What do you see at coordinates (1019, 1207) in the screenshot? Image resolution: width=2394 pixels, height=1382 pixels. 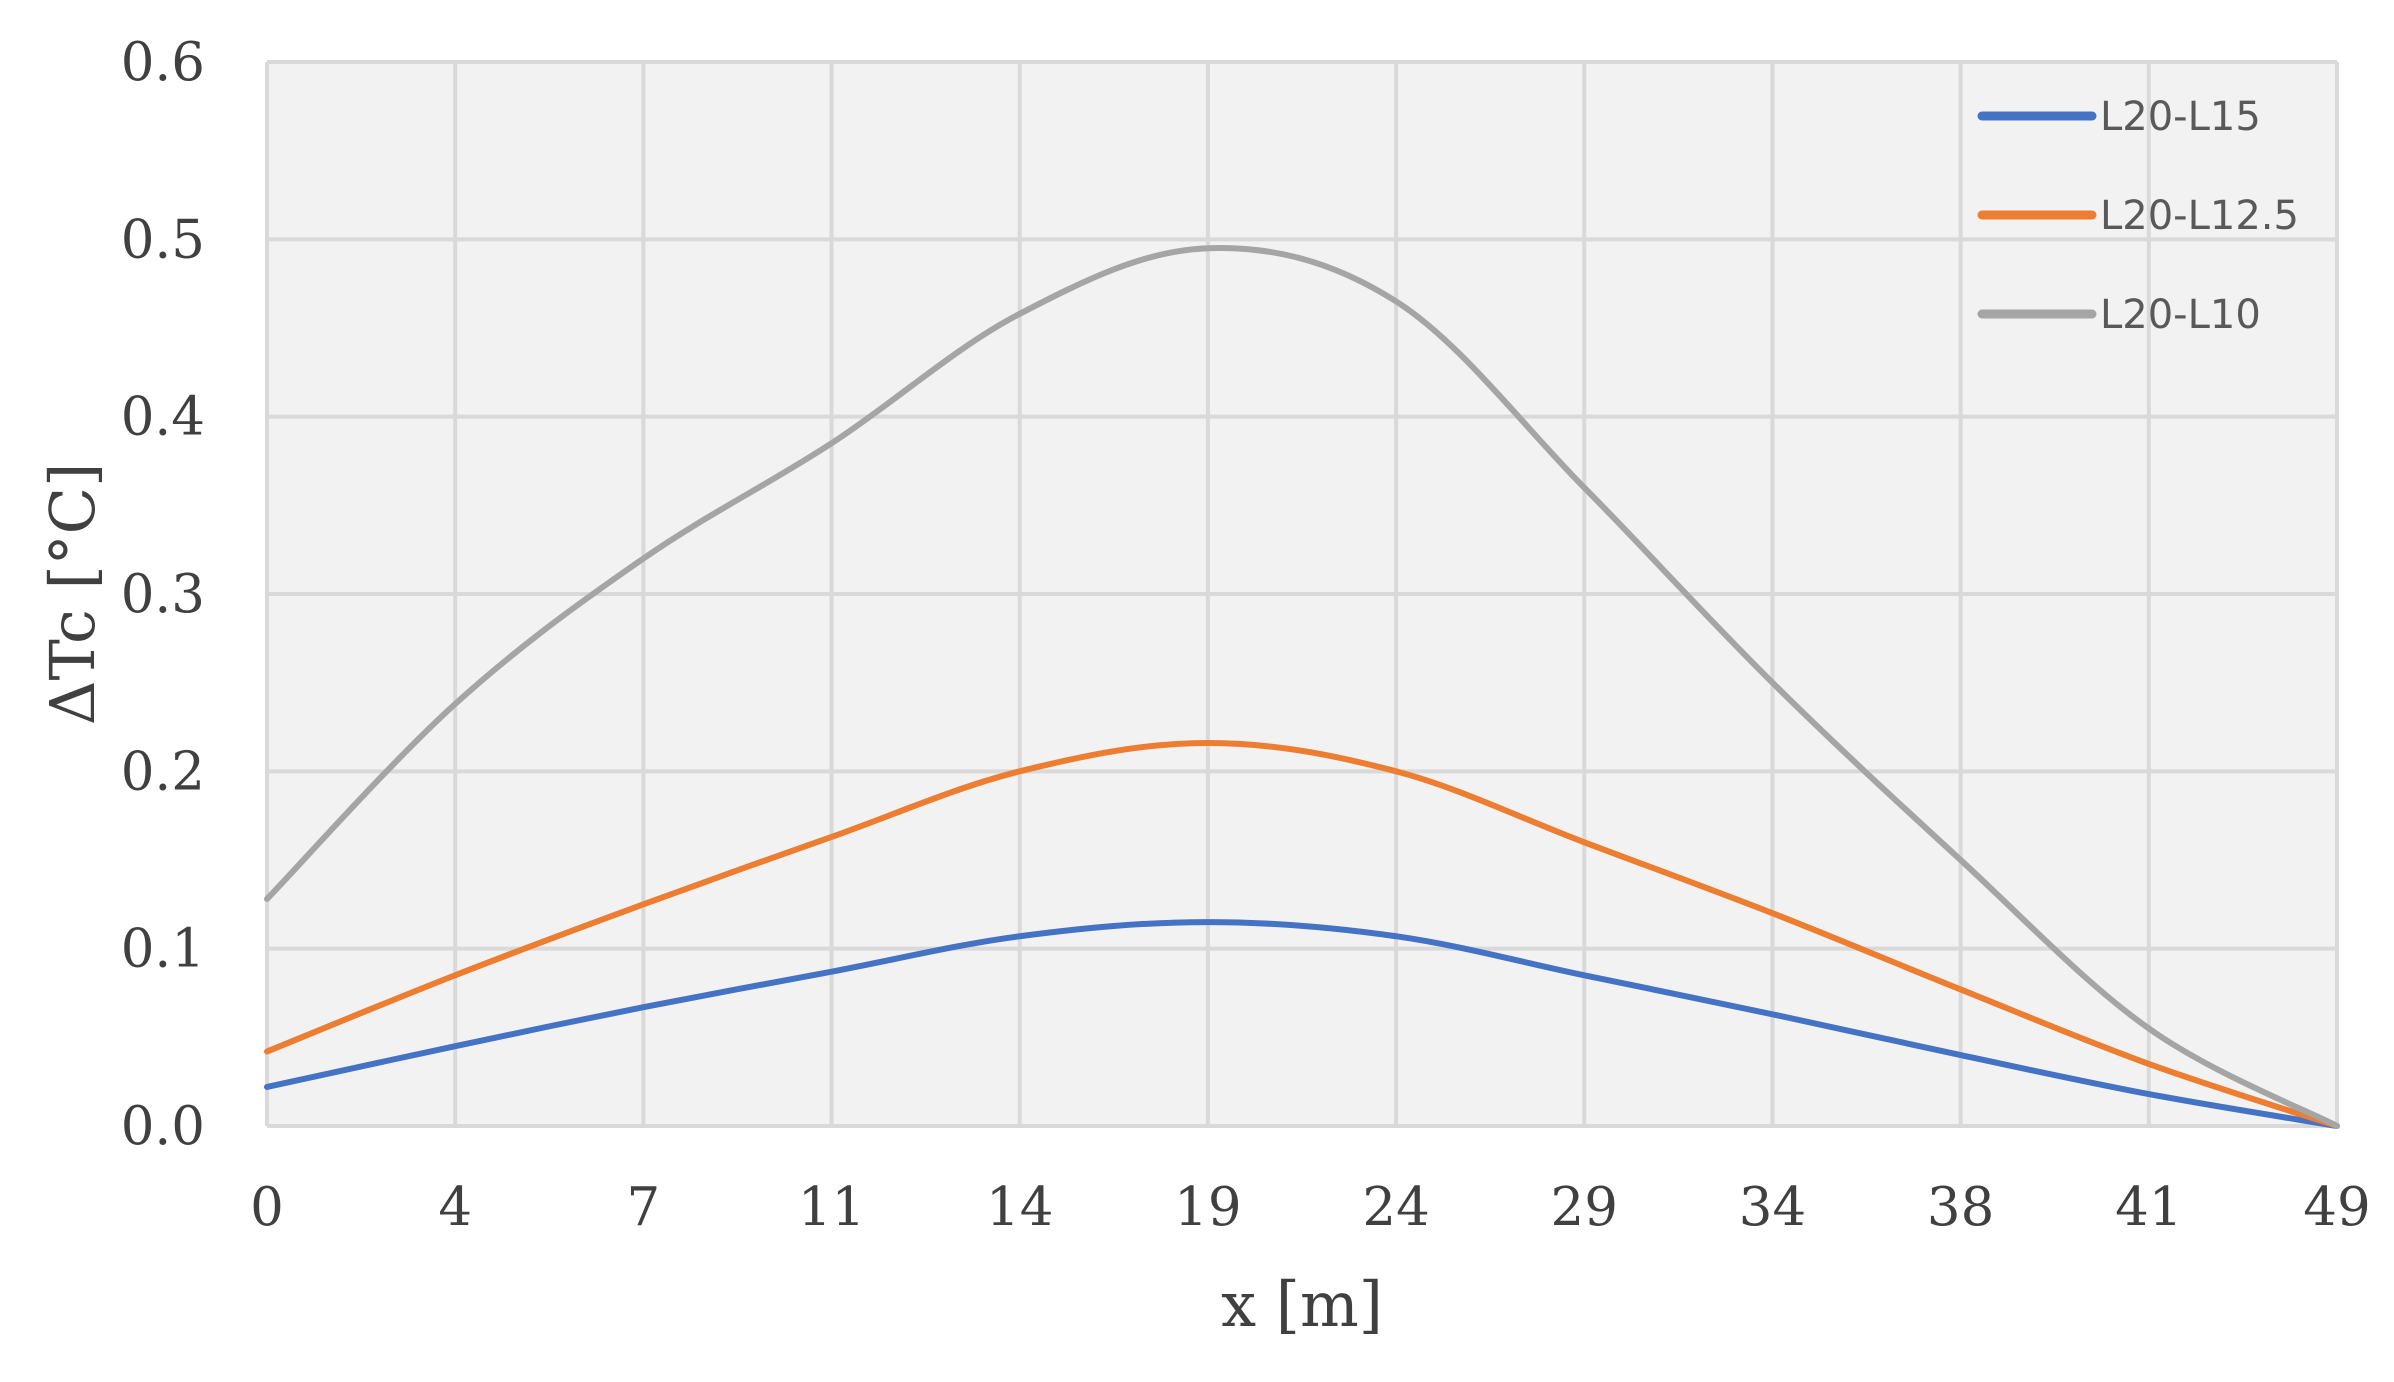 I see `x-tick-label: 14` at bounding box center [1019, 1207].